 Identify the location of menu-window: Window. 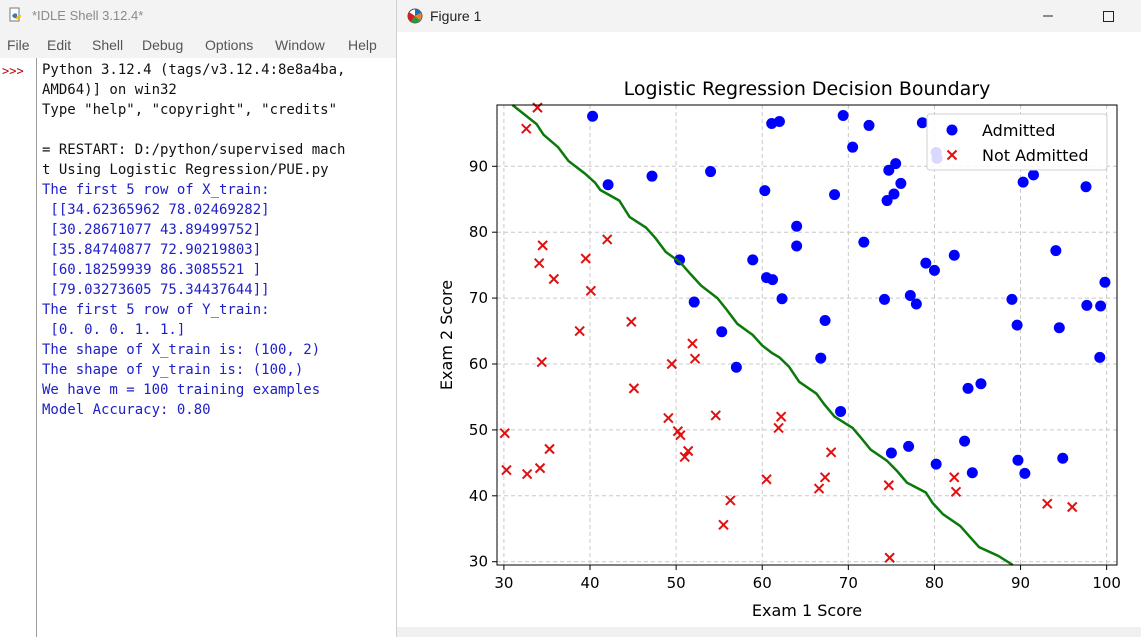
(300, 45).